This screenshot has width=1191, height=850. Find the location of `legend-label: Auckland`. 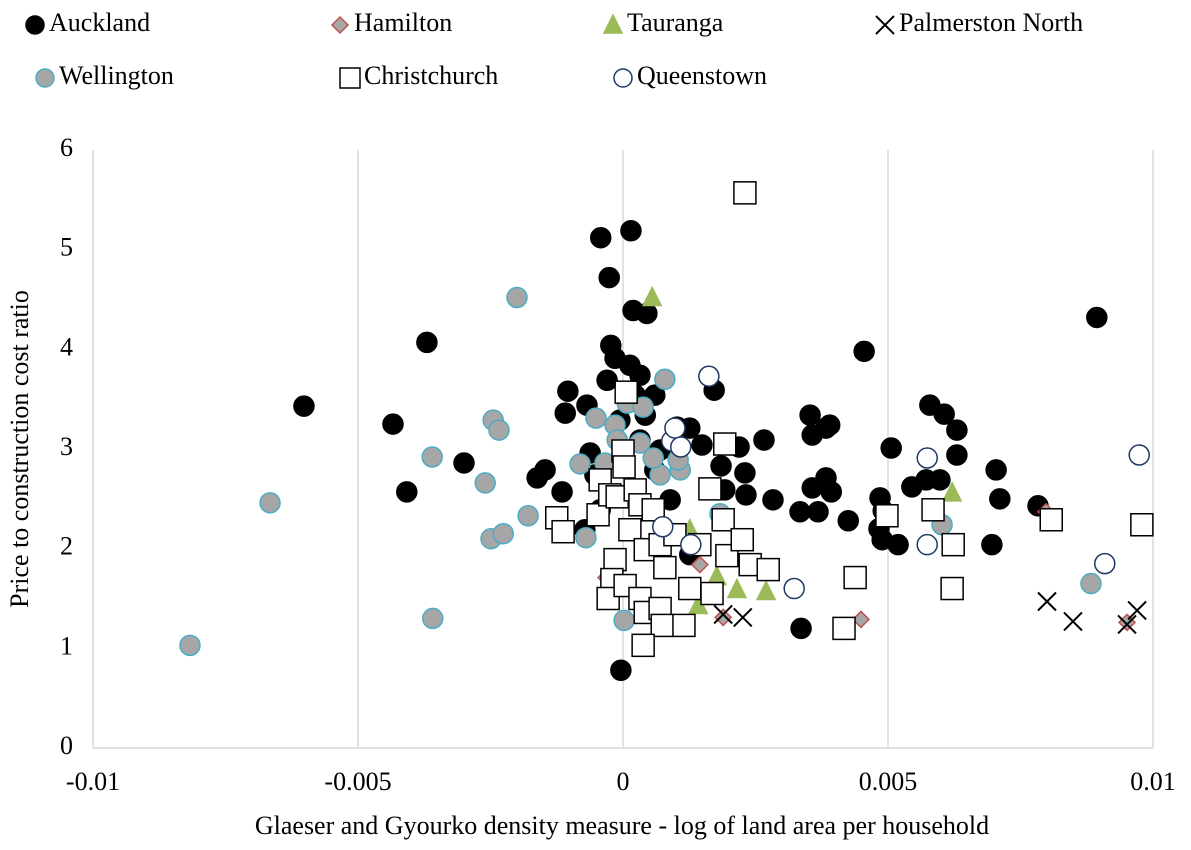

legend-label: Auckland is located at coordinates (99, 22).